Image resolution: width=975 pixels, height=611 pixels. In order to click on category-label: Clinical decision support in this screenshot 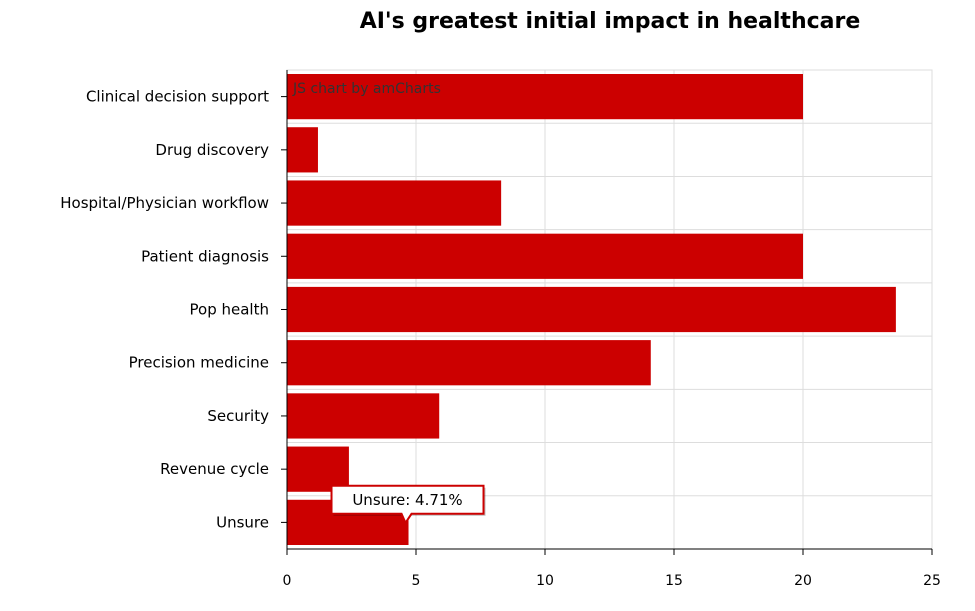, I will do `click(177, 97)`.